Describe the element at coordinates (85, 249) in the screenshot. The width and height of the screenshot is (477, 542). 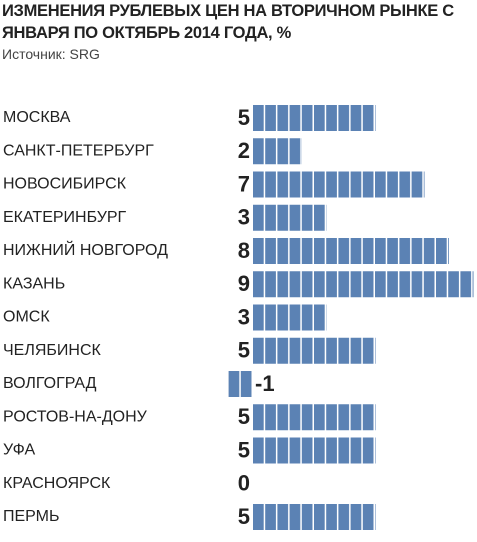
I see `category-label: НИЖНИЙ НОВГОРОД` at that location.